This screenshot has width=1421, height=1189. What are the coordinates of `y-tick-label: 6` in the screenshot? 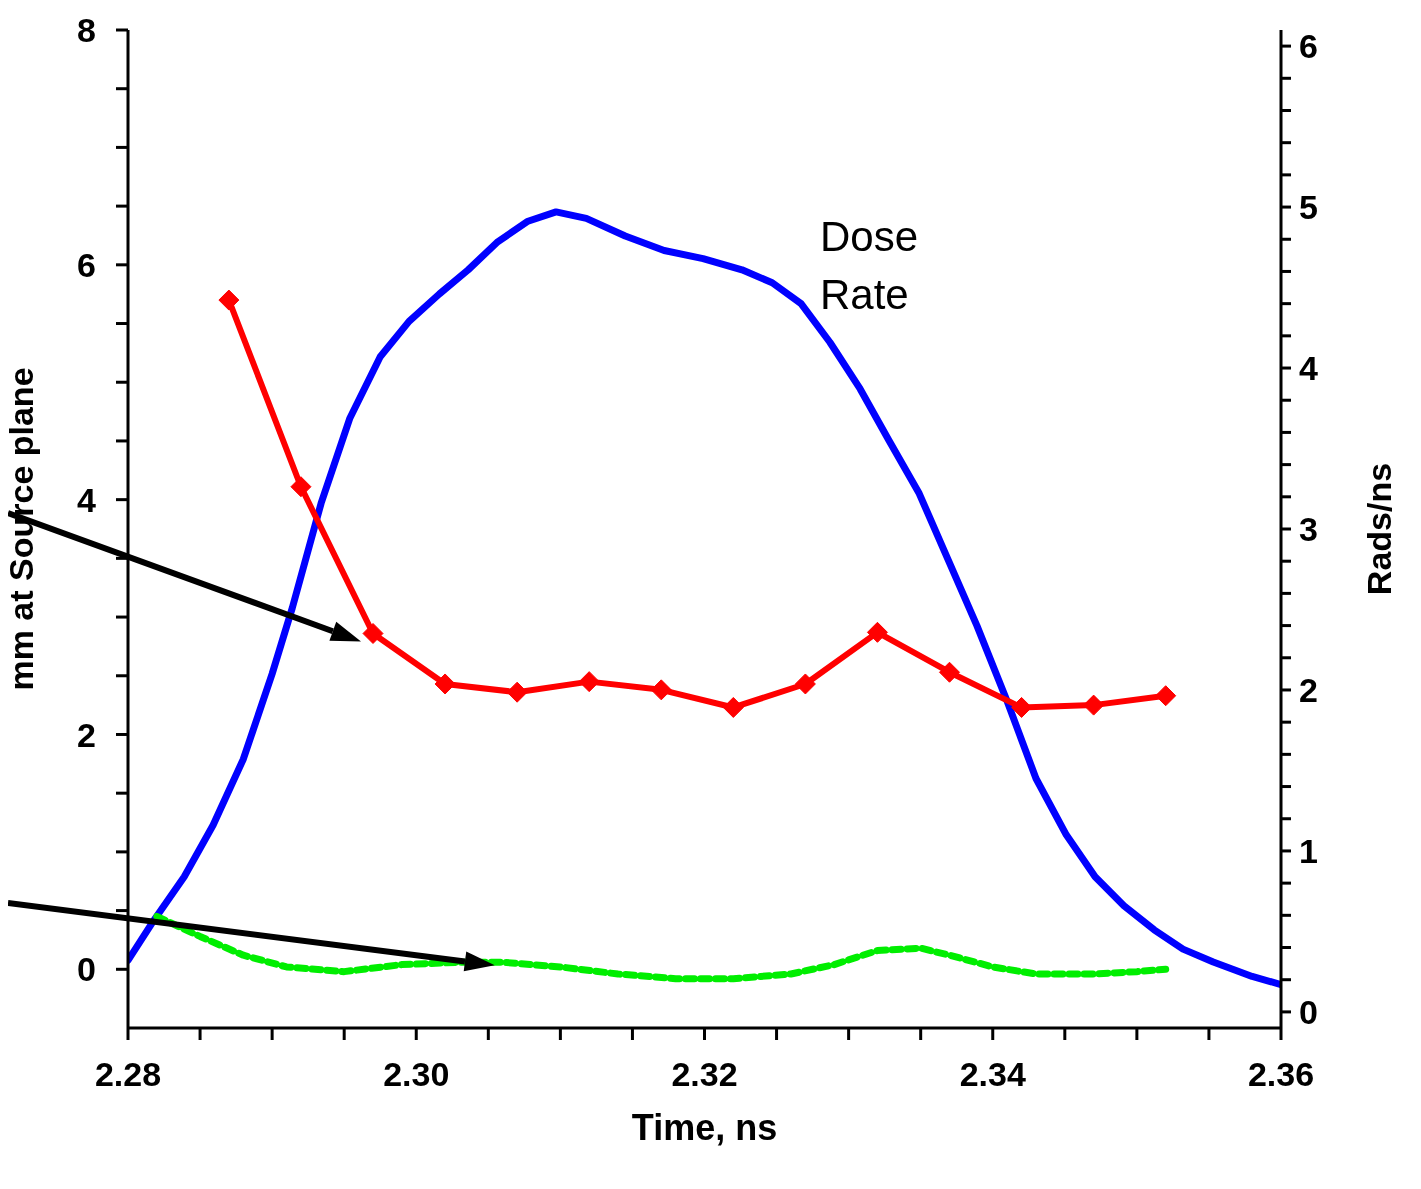 It's located at (86, 264).